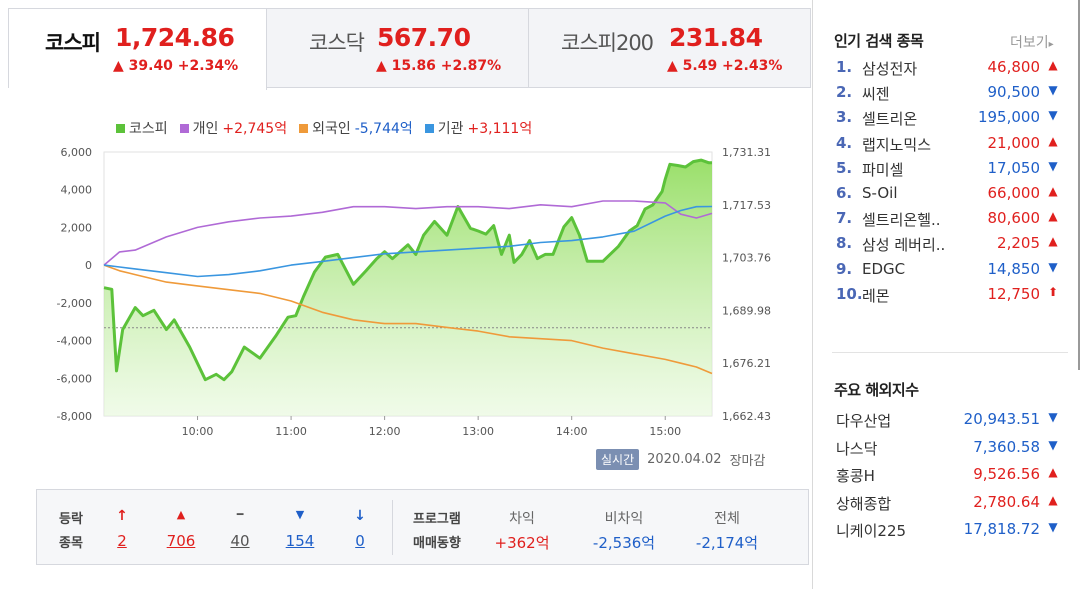 This screenshot has width=1080, height=589. I want to click on overseas-name: 다우산업, so click(864, 421).